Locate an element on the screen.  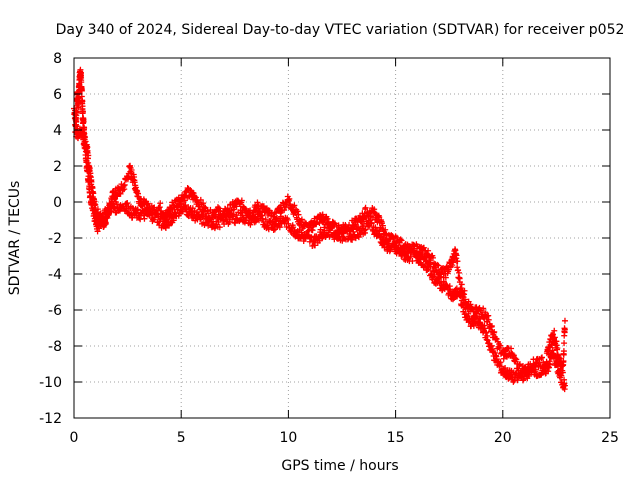
y-tick-label: 2 is located at coordinates (57, 167).